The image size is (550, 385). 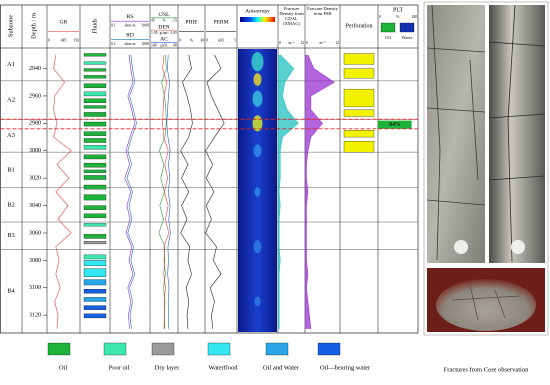 What do you see at coordinates (202, 40) in the screenshot?
I see `scale-max: 30` at bounding box center [202, 40].